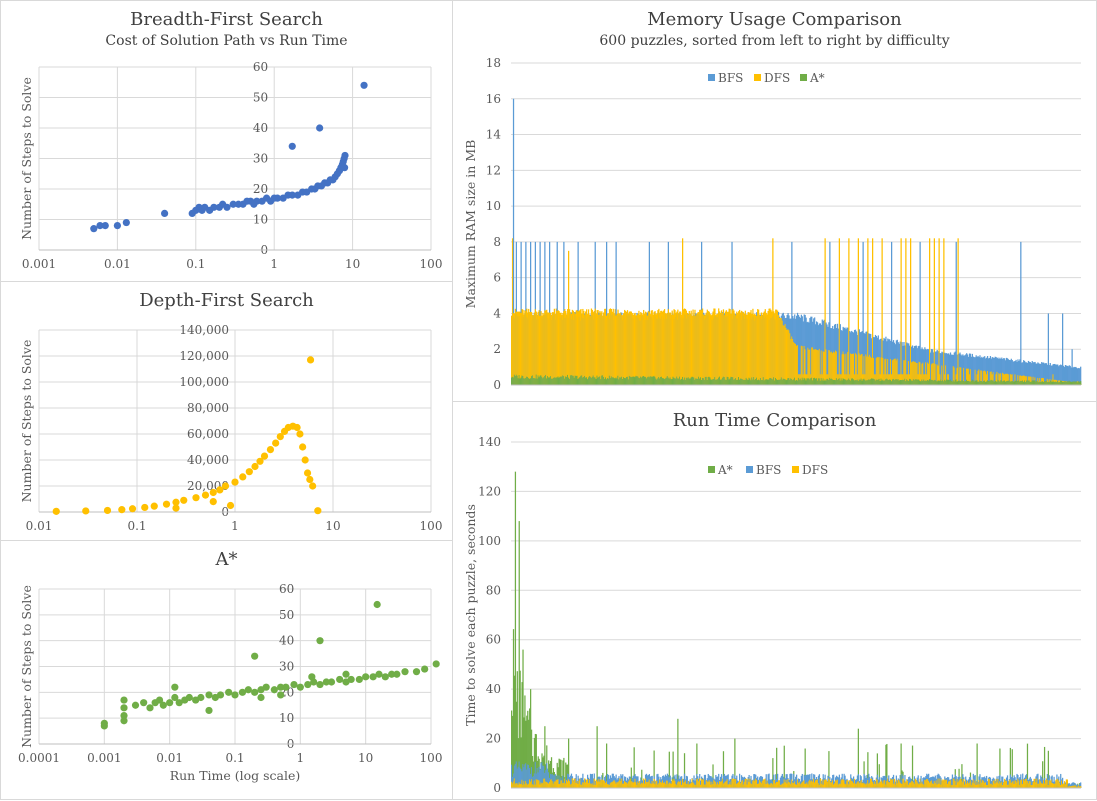  What do you see at coordinates (489, 491) in the screenshot?
I see `y-tick-label: 120` at bounding box center [489, 491].